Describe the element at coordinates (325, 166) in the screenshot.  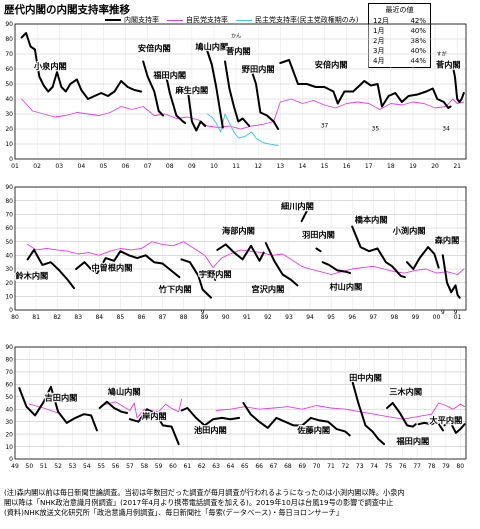
I see `x-tick-label: 15` at that location.